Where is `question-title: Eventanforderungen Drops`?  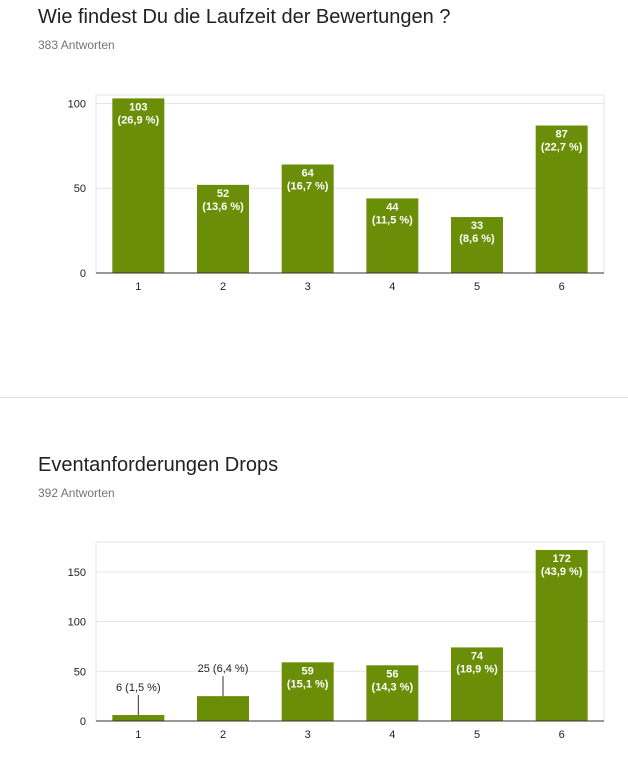 question-title: Eventanforderungen Drops is located at coordinates (158, 465).